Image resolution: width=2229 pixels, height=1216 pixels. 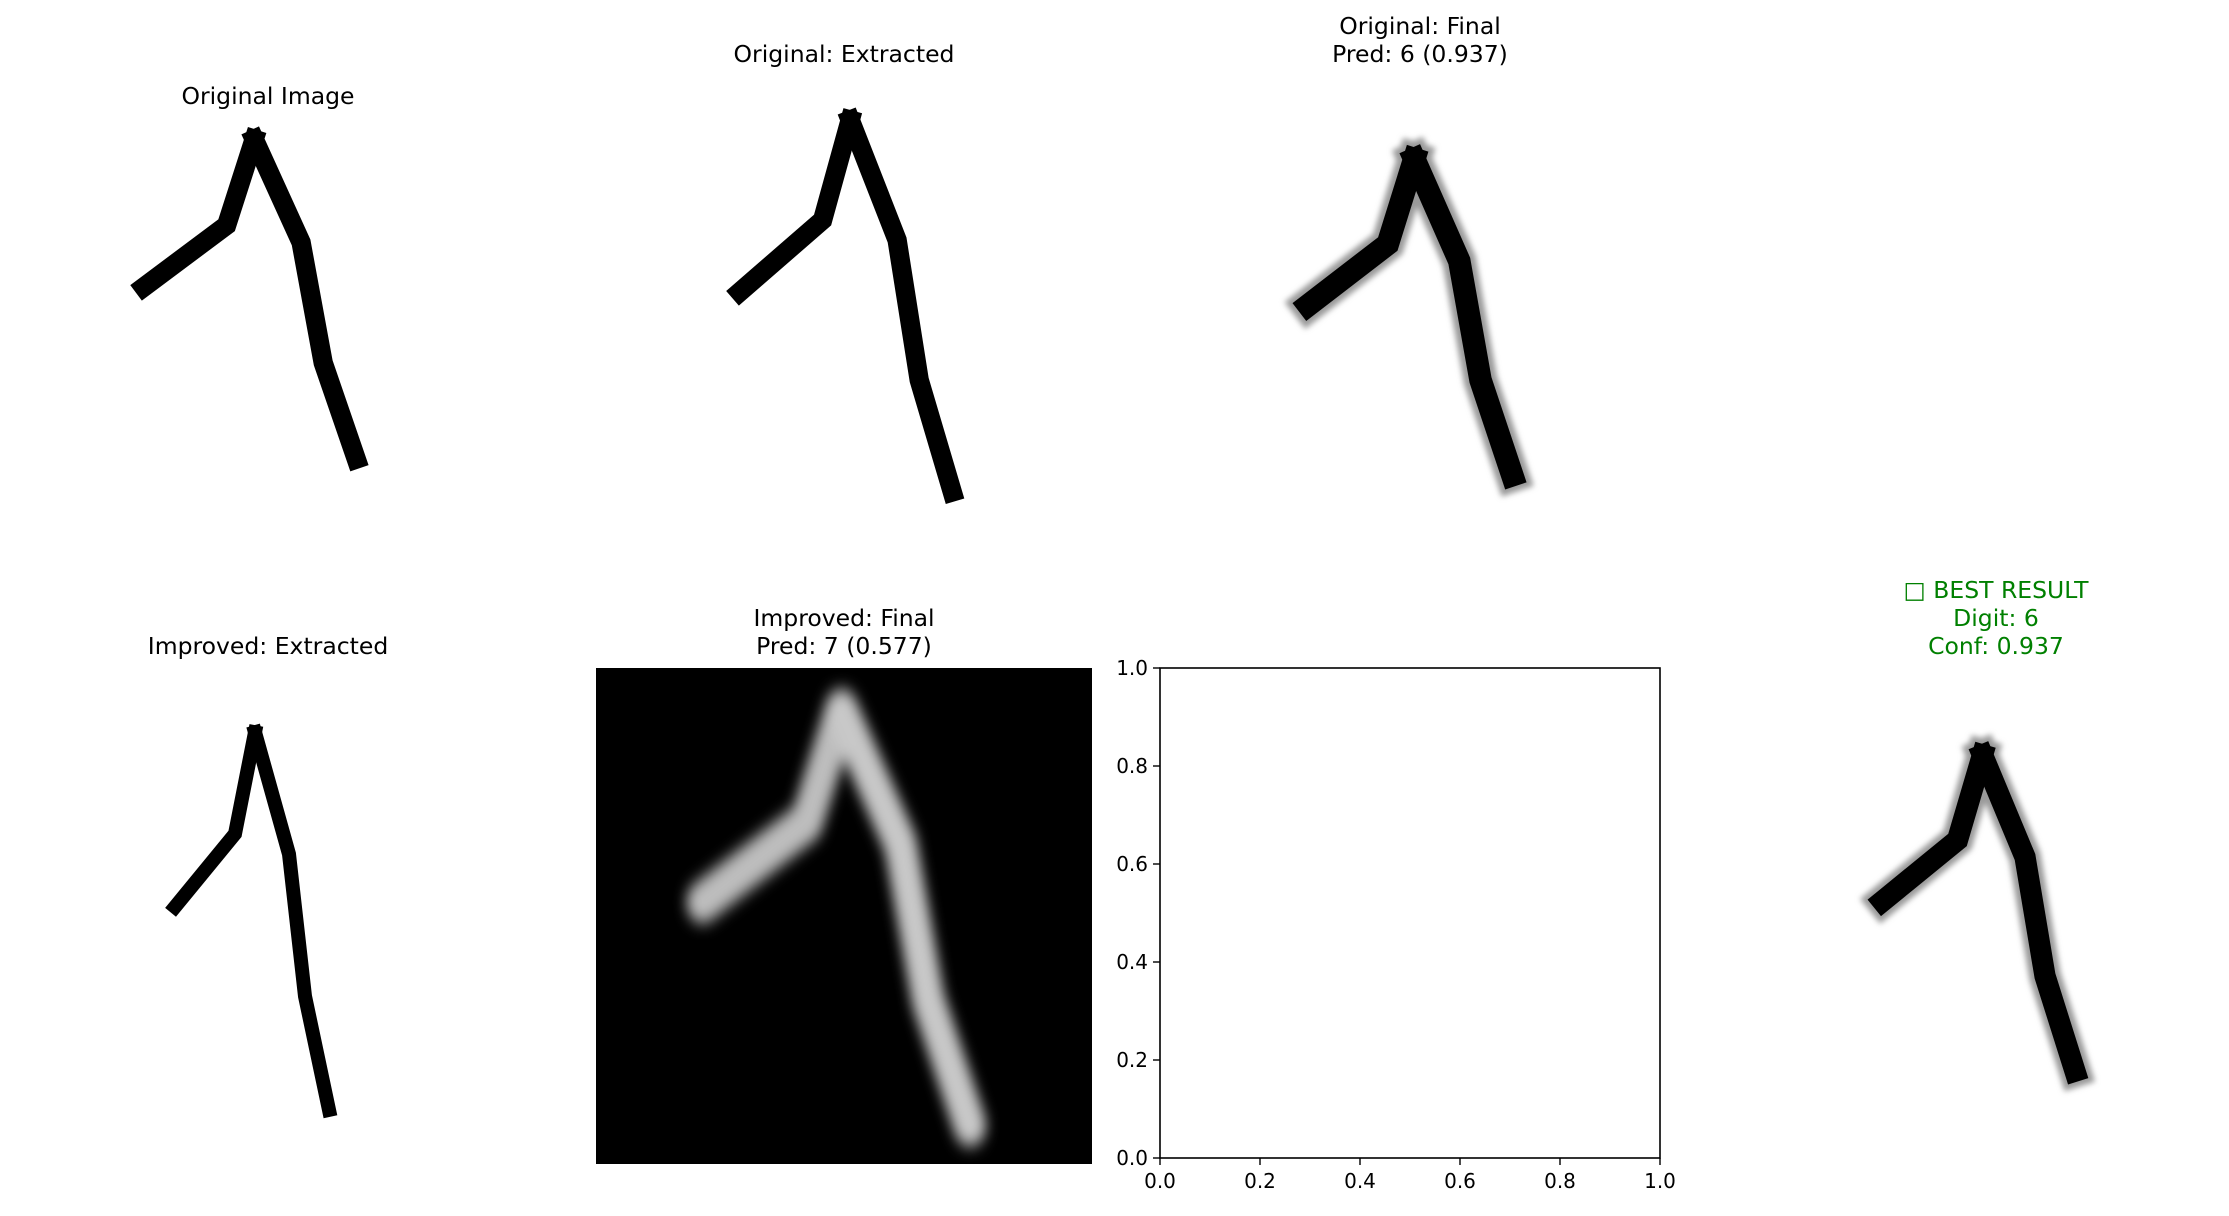 I want to click on digit-image-best-result, so click(x=1977, y=913).